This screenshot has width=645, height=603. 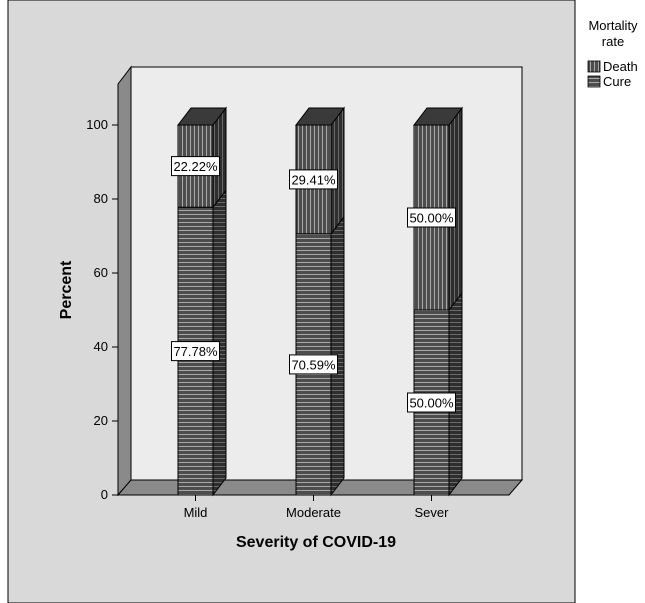 I want to click on data-label-cure-mild: 77.78%, so click(x=195, y=351).